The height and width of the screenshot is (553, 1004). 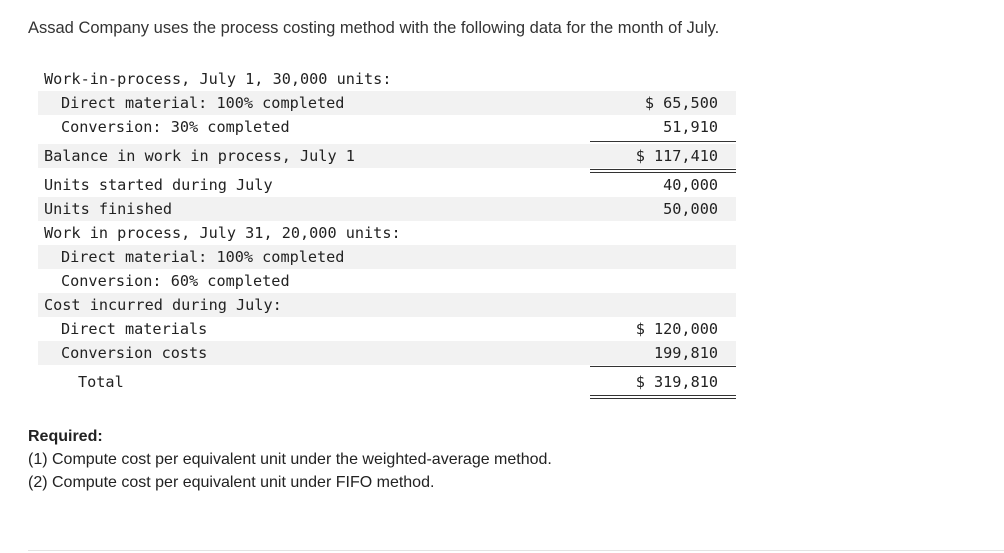 I want to click on row-label: Direct materials, so click(x=134, y=329).